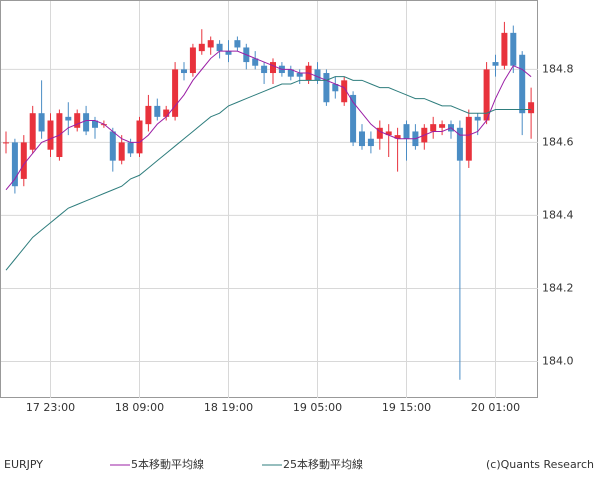 The height and width of the screenshot is (479, 600). What do you see at coordinates (540, 464) in the screenshot?
I see `credit: (c)Quants Research` at bounding box center [540, 464].